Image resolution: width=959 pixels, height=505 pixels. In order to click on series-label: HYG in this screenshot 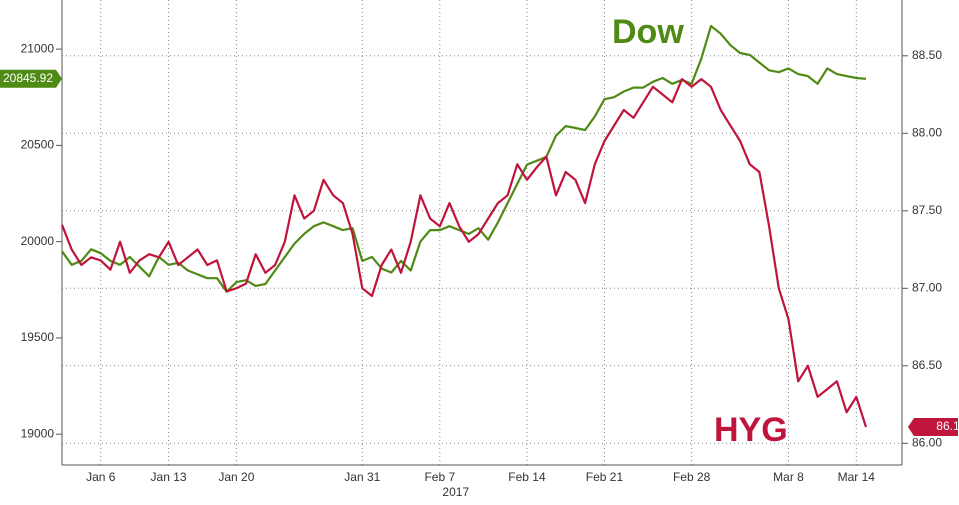, I will do `click(751, 430)`.